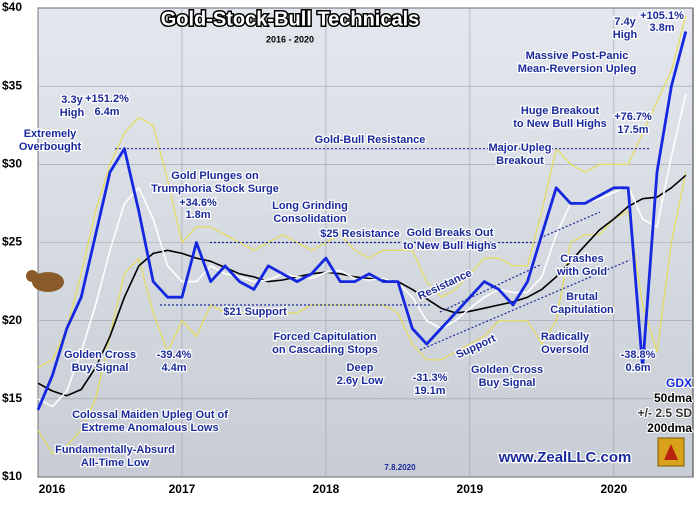 Image resolution: width=700 pixels, height=505 pixels. I want to click on x-tick-label: 2019, so click(470, 489).